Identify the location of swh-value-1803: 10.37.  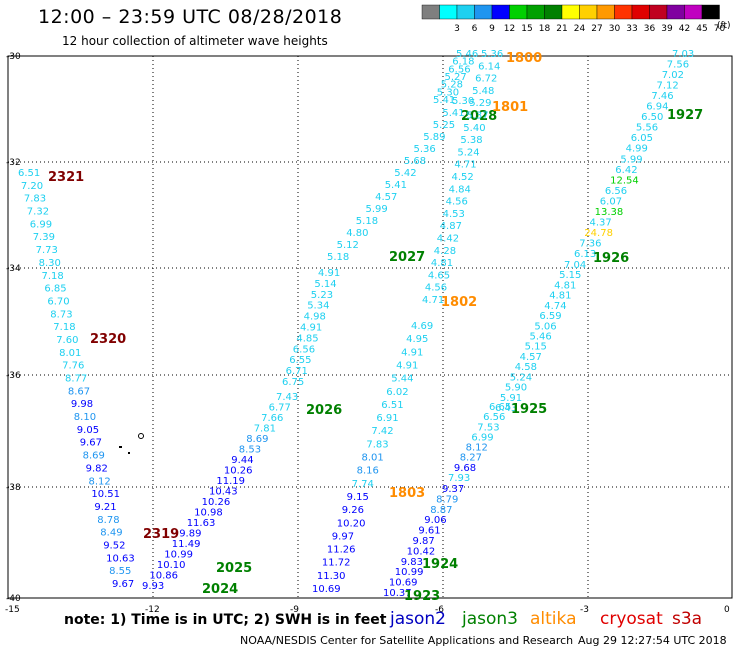
(397, 593).